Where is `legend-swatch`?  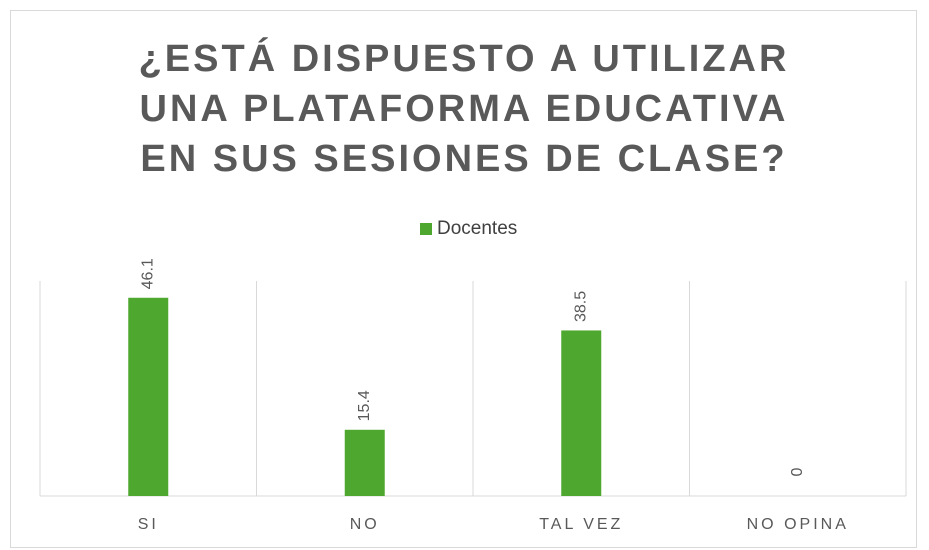
legend-swatch is located at coordinates (426, 229).